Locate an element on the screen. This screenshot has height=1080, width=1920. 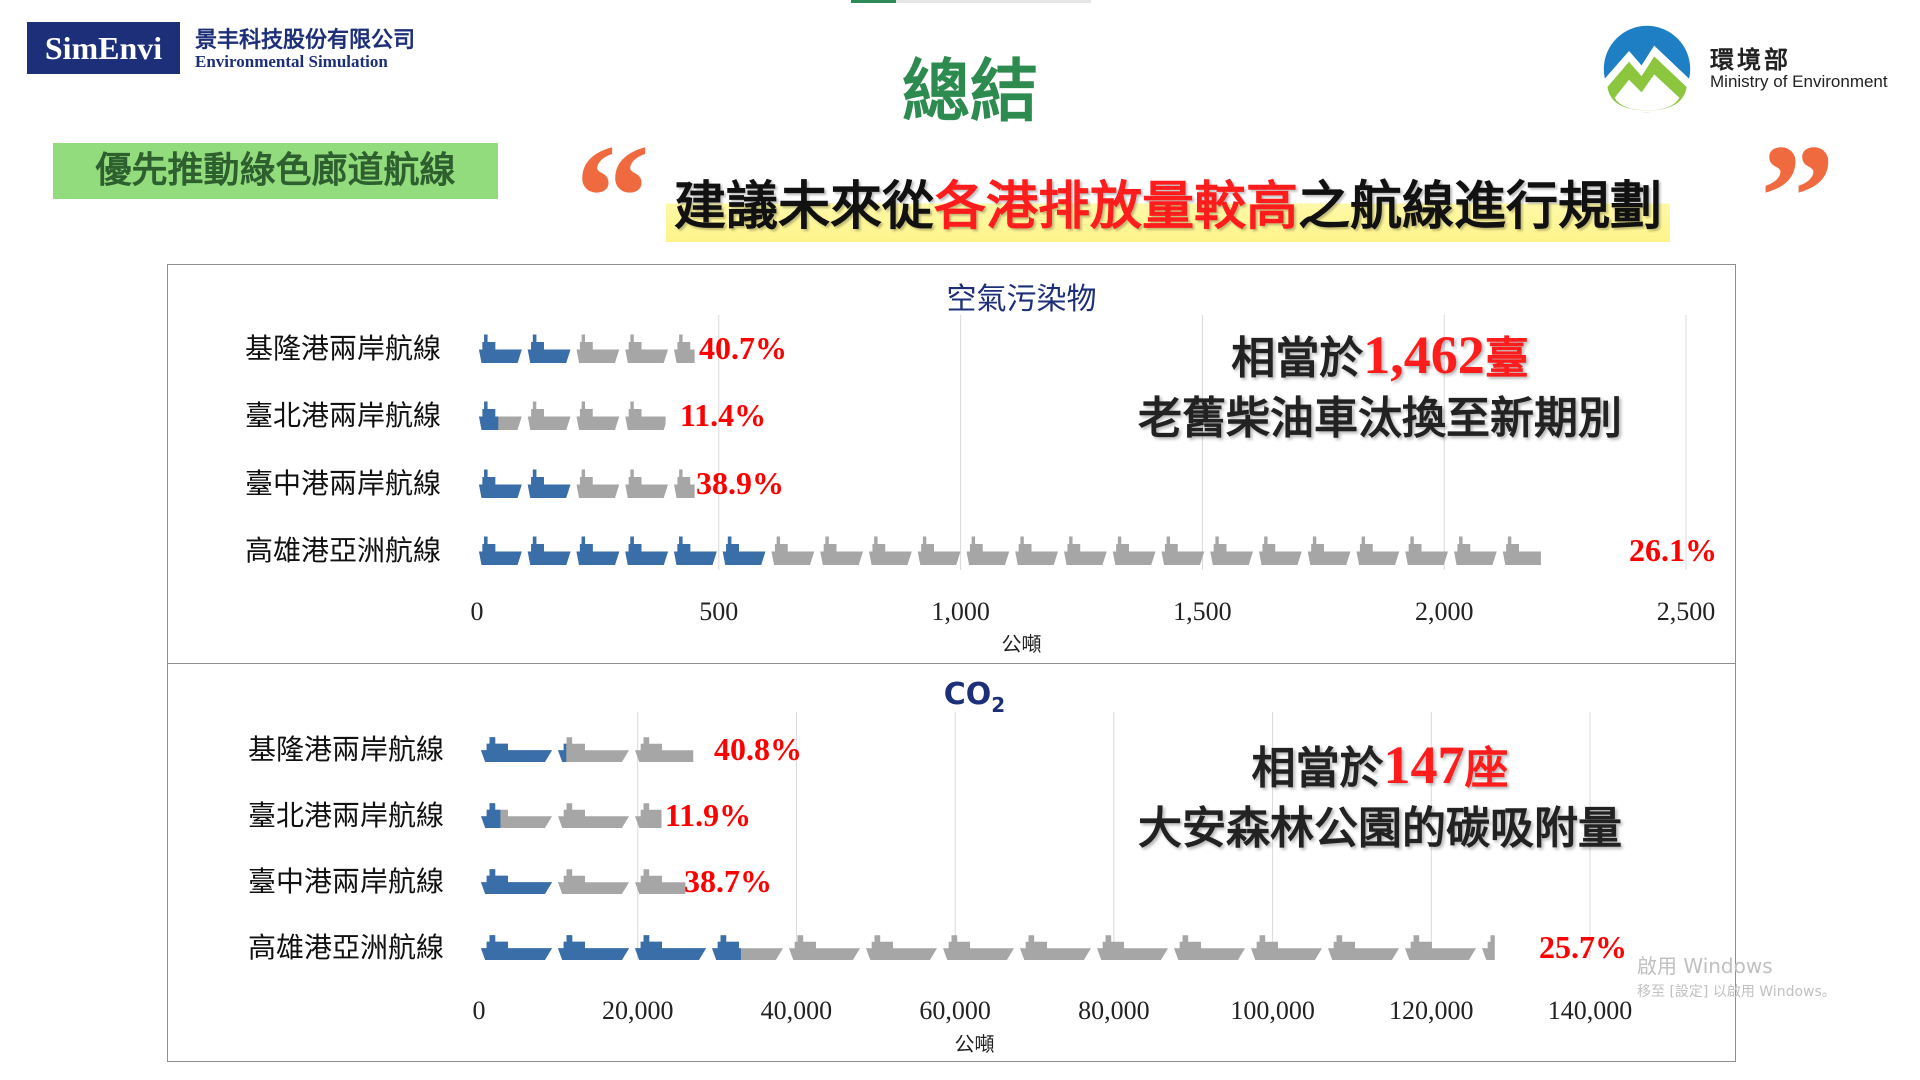
ministry-name-cn: 環境部 is located at coordinates (1750, 60).